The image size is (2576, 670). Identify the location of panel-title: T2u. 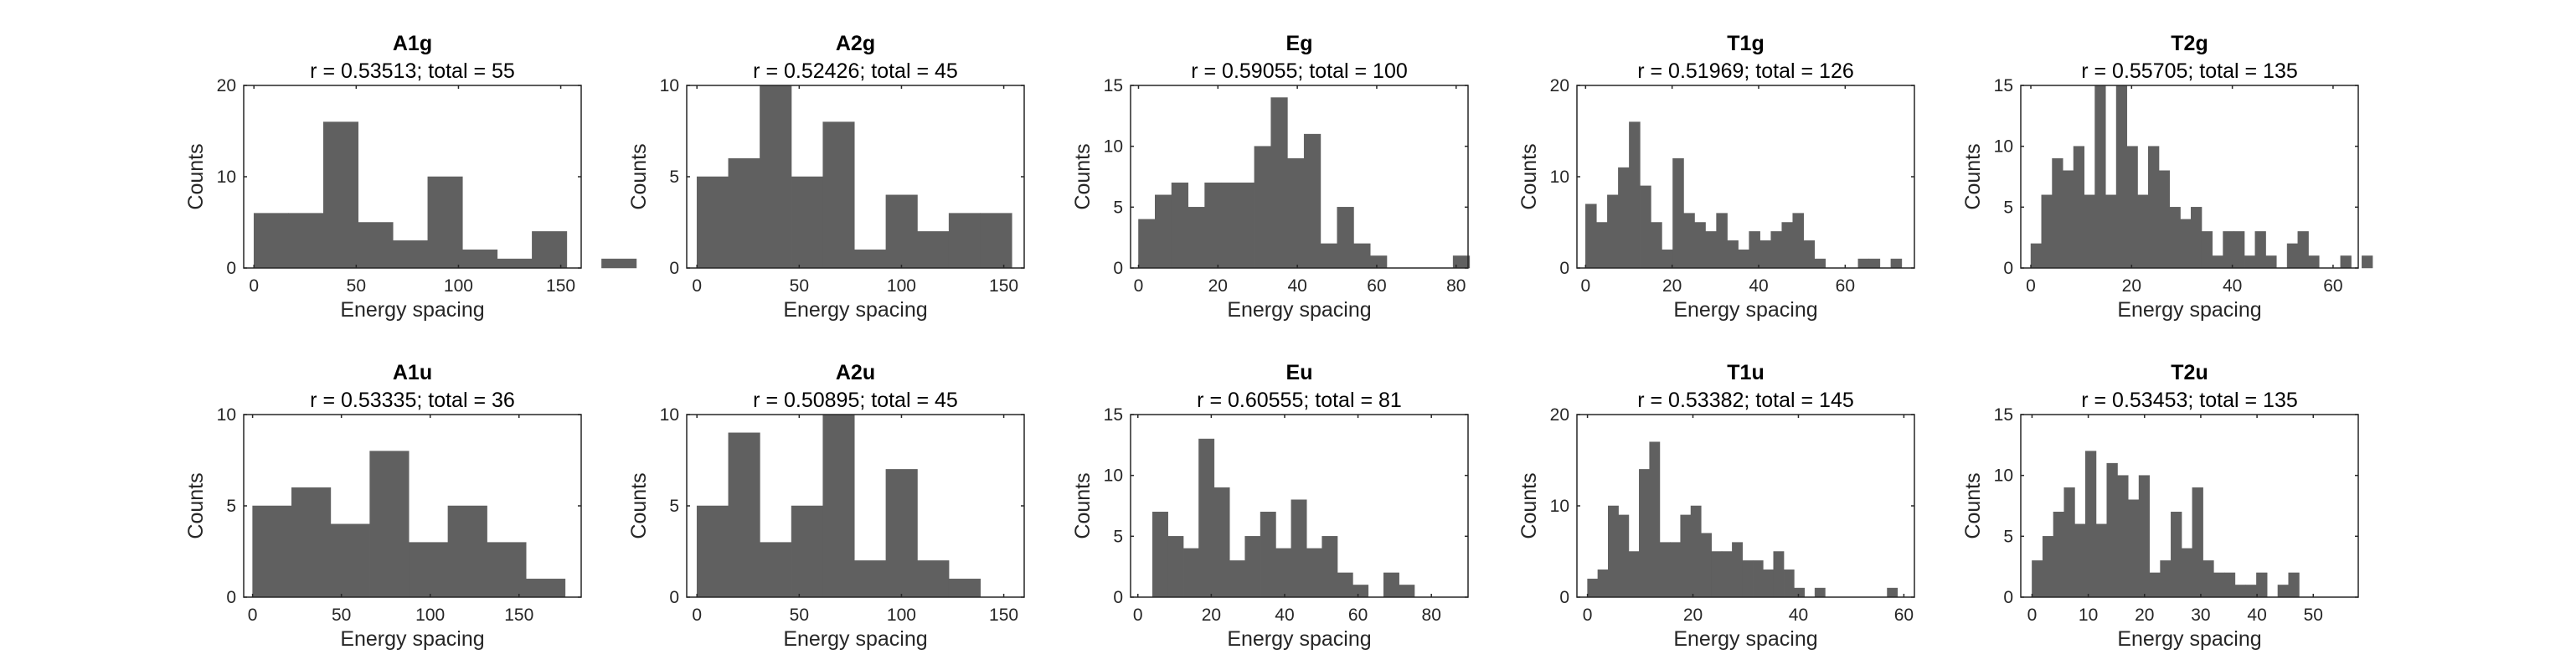
(2189, 372).